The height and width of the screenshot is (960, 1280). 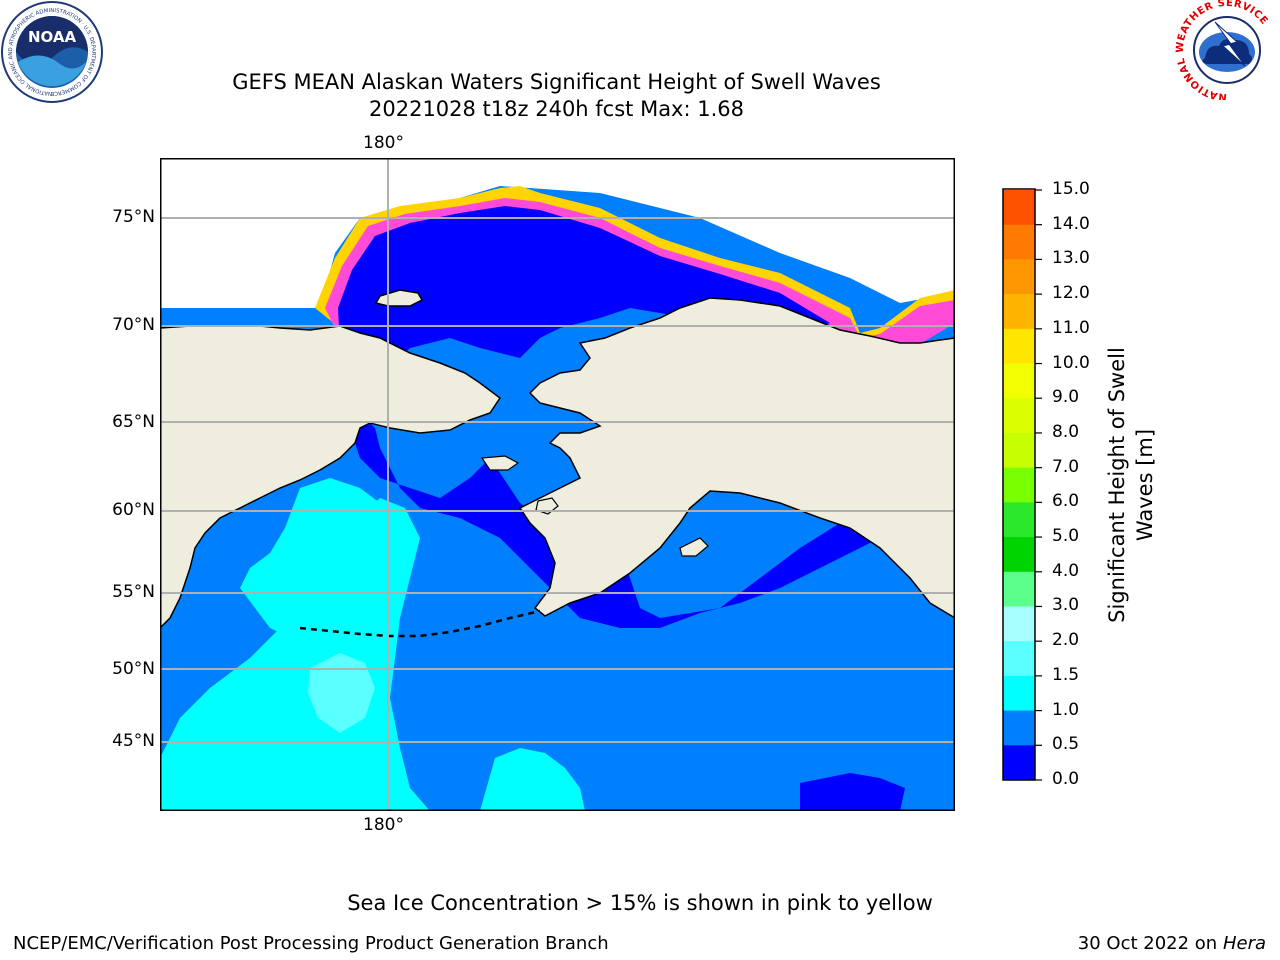 I want to click on colorbar-tick-label: 10.0, so click(x=1071, y=362).